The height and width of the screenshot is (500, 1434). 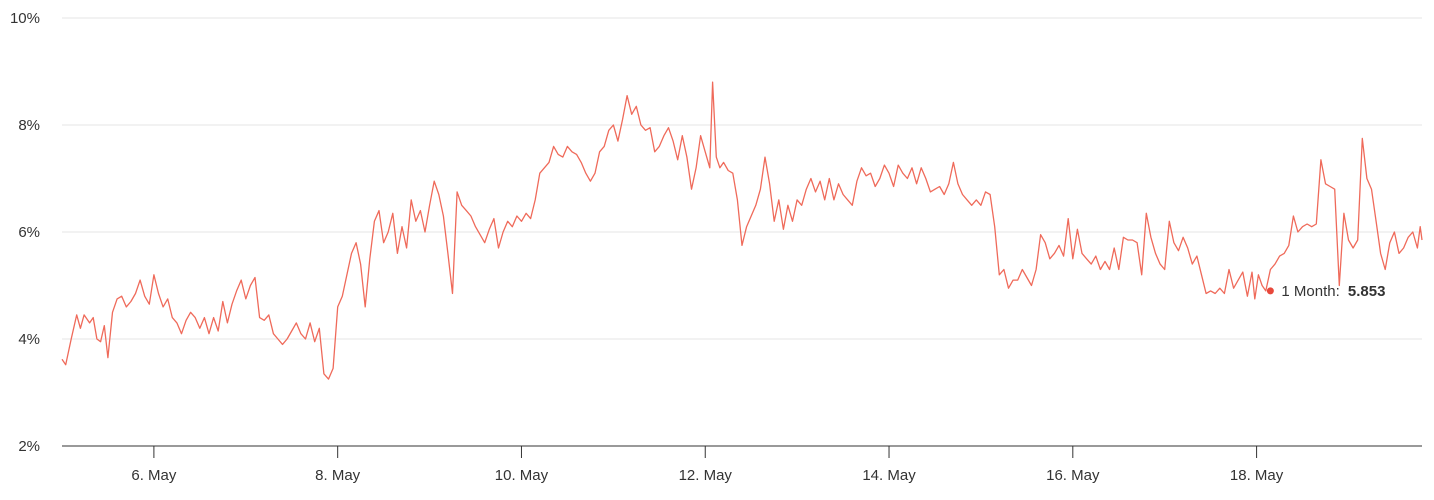 I want to click on x-tick-label: 10. May, so click(x=522, y=475).